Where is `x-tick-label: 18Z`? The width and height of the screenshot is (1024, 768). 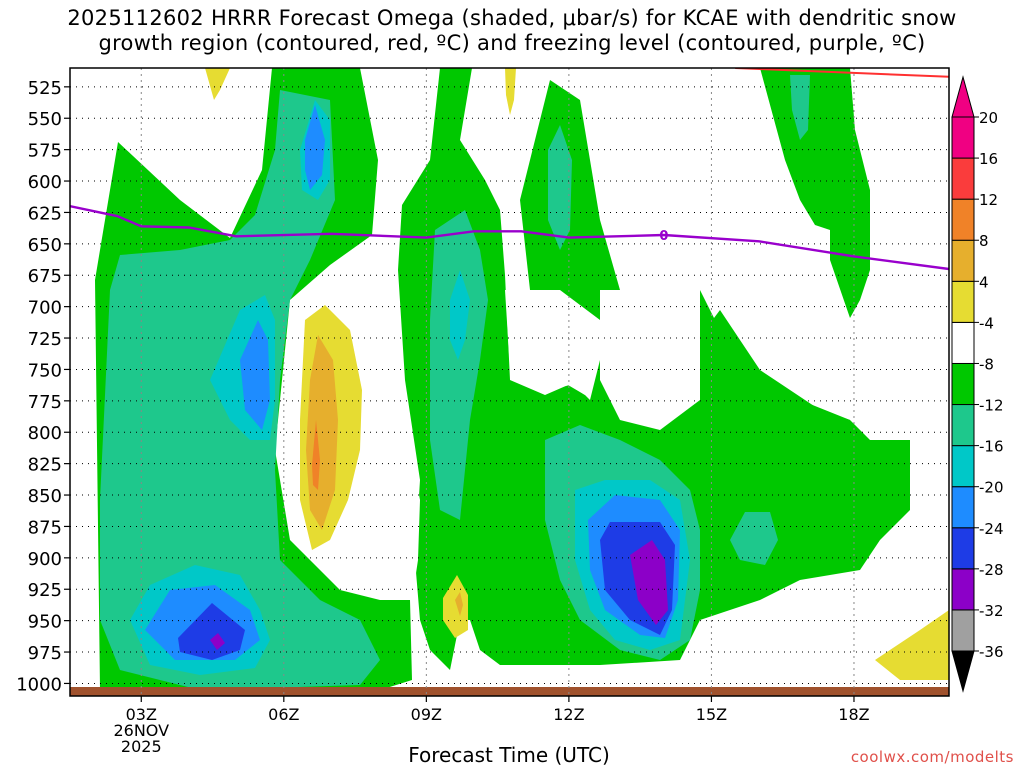
x-tick-label: 18Z is located at coordinates (853, 714).